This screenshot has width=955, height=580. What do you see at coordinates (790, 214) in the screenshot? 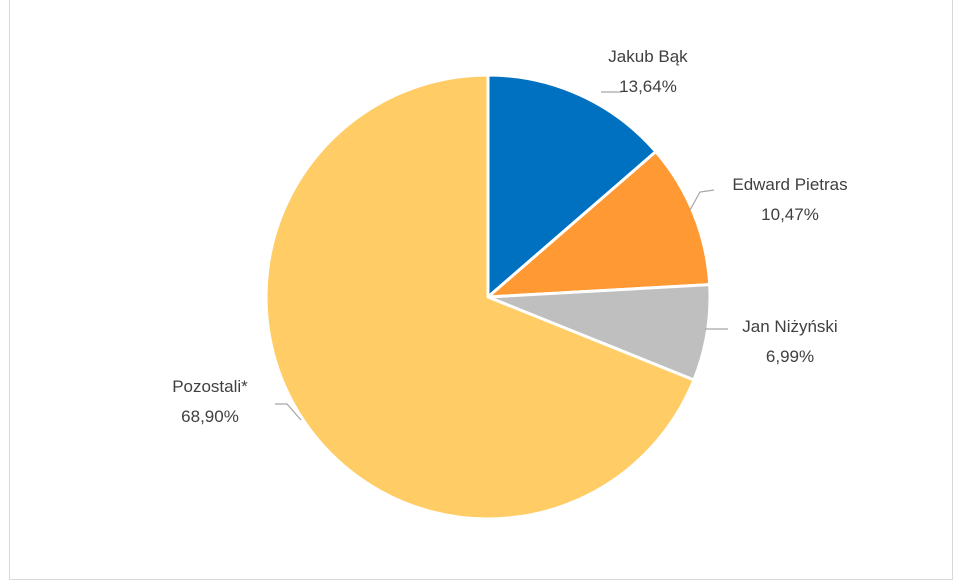
I see `data-label-value-edward-pietras: 10,47%` at bounding box center [790, 214].